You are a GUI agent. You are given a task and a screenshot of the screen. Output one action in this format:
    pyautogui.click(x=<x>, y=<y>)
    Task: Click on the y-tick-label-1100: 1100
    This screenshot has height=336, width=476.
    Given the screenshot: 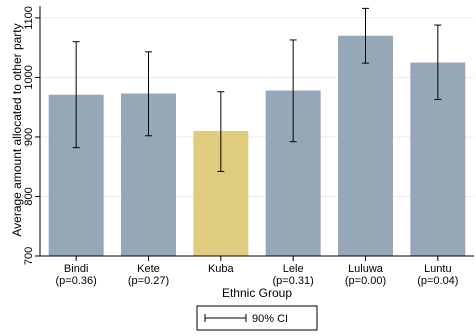 What is the action you would take?
    pyautogui.click(x=29, y=18)
    